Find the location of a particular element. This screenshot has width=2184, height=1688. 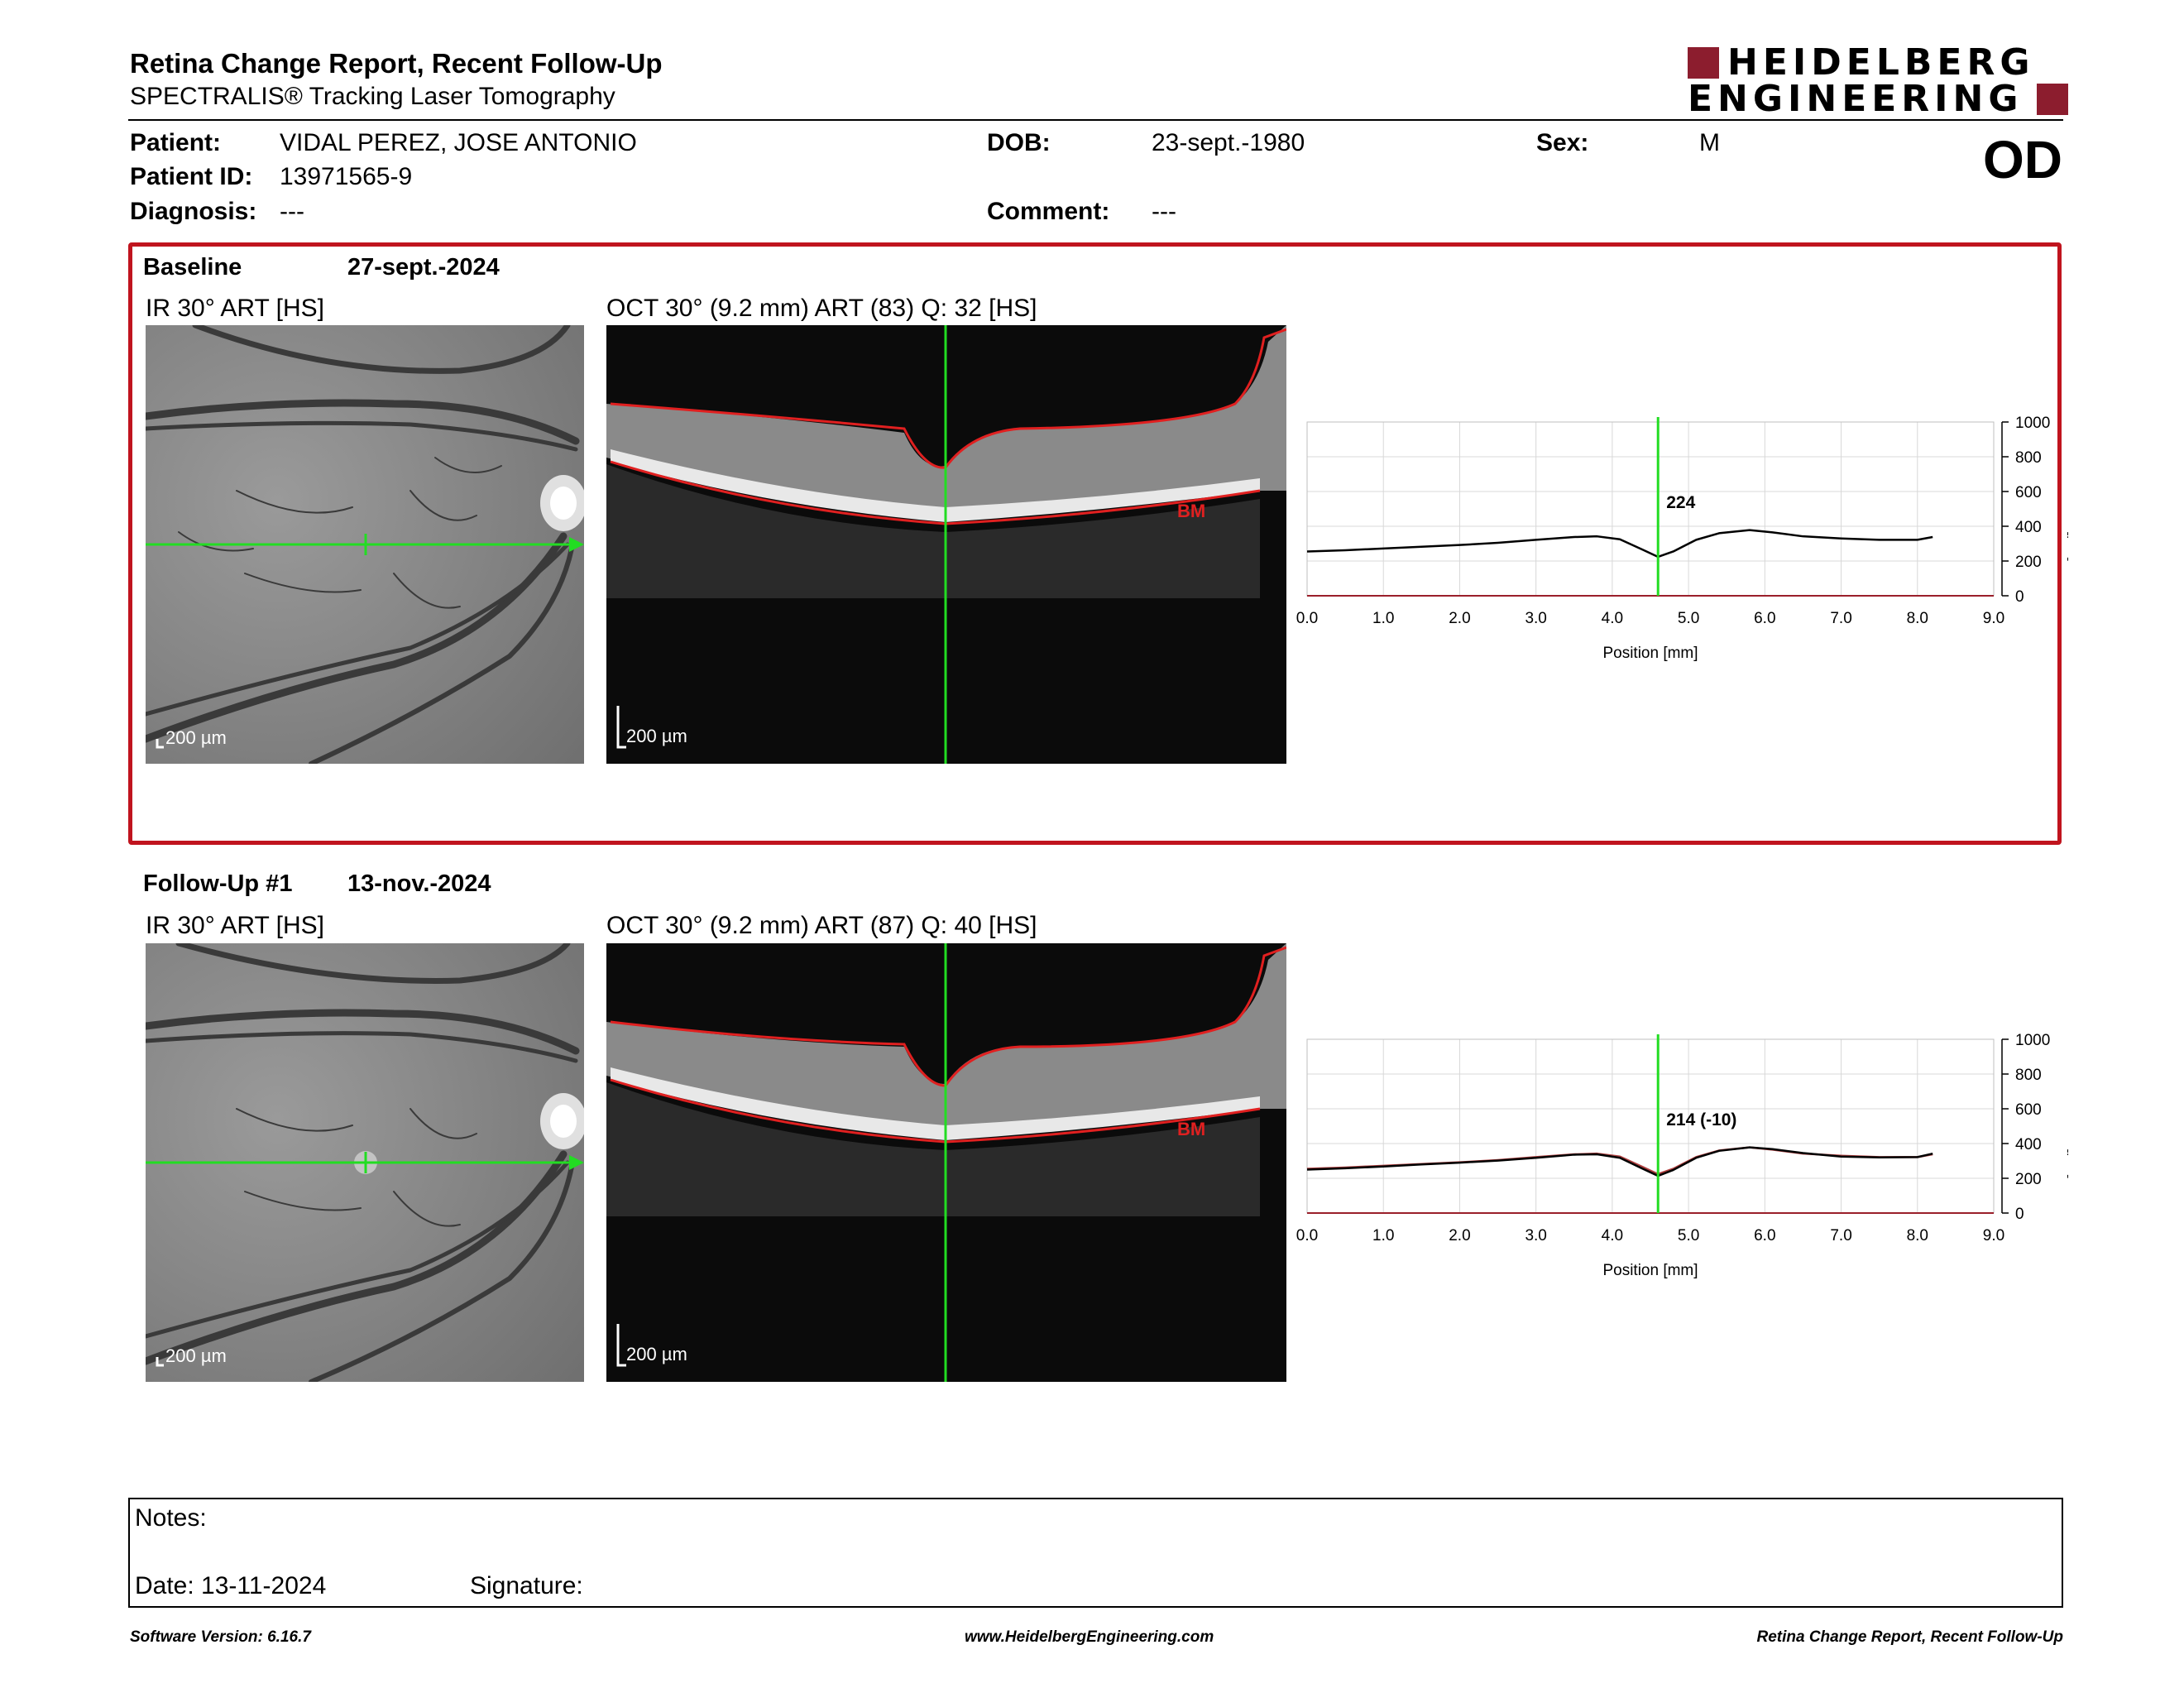

baseline-ir-scale: 200 µm is located at coordinates (196, 737).